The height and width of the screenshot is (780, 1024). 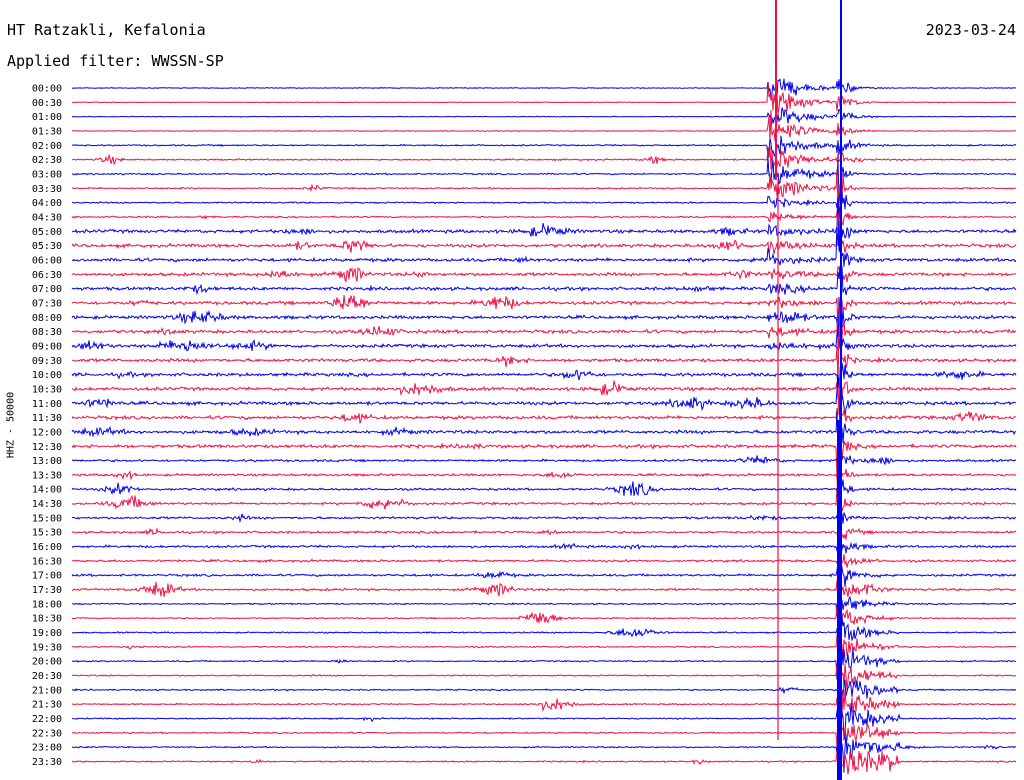 What do you see at coordinates (47, 533) in the screenshot?
I see `tick-label-1530: 15:30` at bounding box center [47, 533].